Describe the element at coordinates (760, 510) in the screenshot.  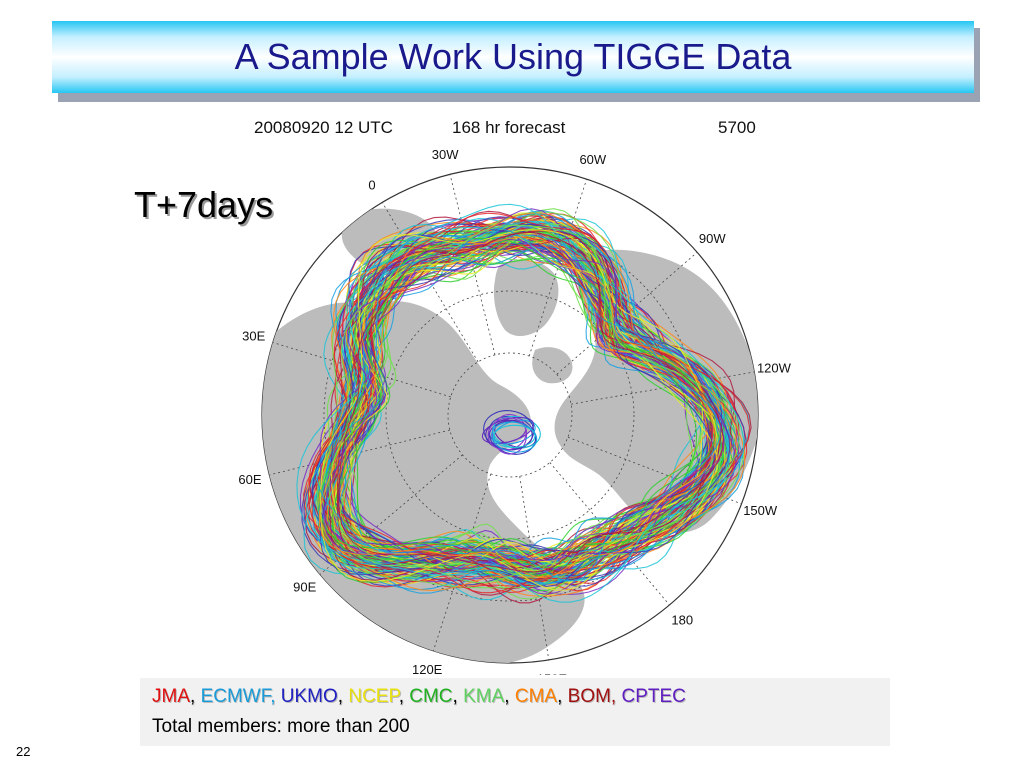
I see `longitude-label: 150W` at that location.